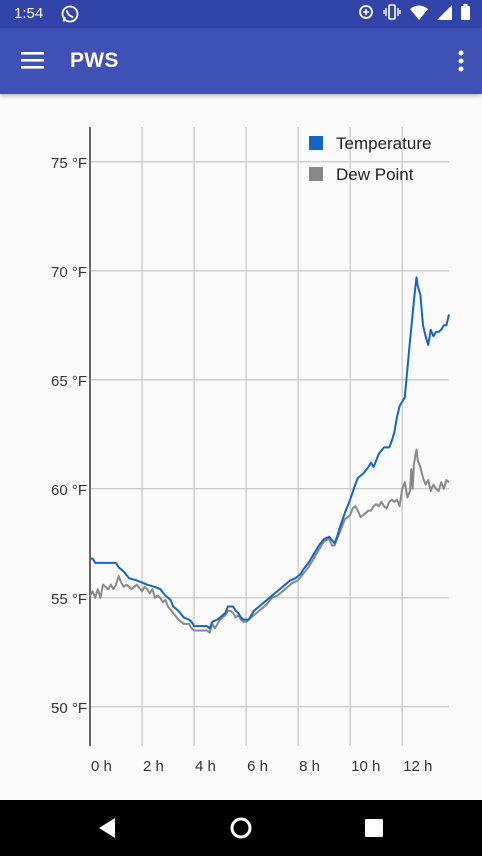  I want to click on menu-button, so click(32, 61).